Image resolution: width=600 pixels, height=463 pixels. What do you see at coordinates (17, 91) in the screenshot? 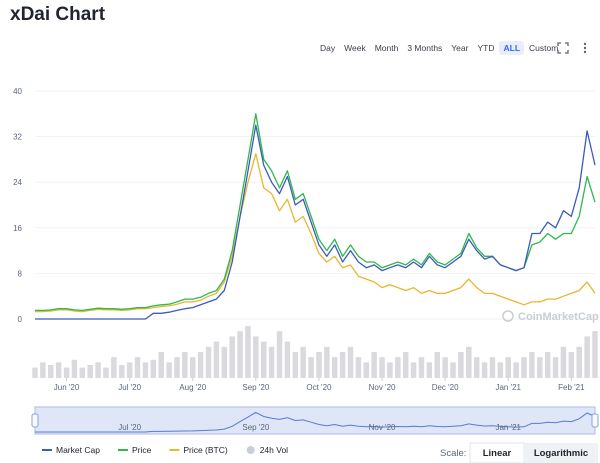
I see `y-tick-label: 40` at bounding box center [17, 91].